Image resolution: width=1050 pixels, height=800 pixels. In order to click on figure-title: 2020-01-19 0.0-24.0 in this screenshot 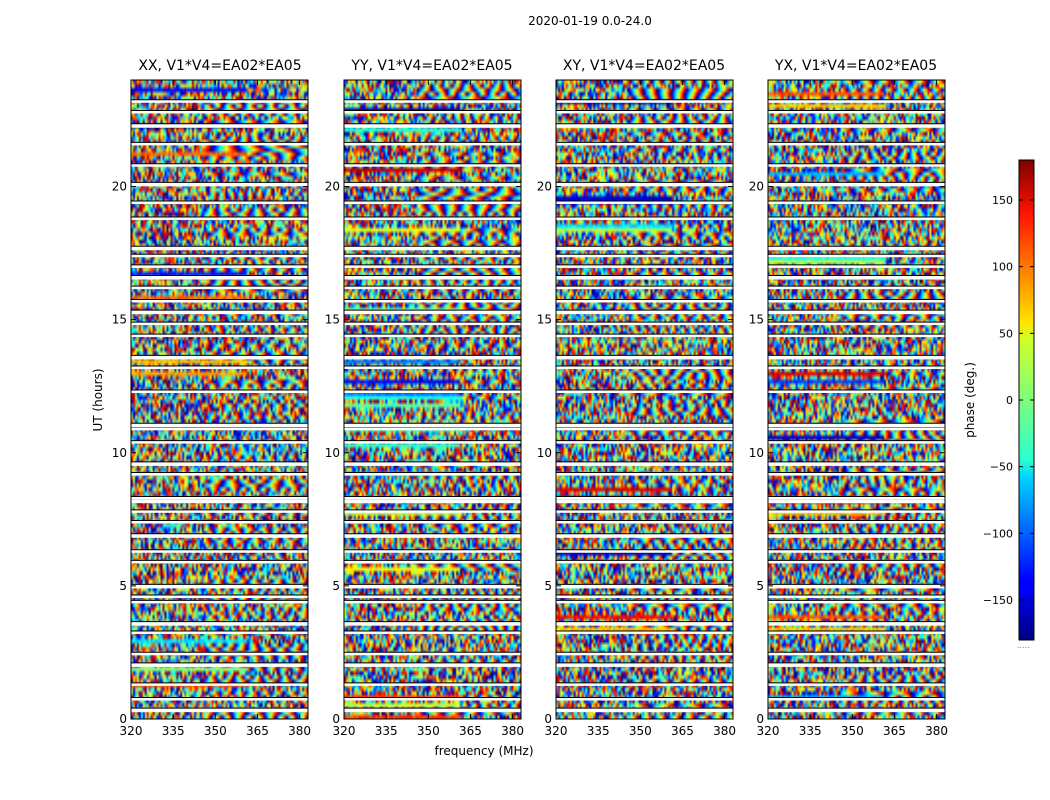, I will do `click(590, 21)`.